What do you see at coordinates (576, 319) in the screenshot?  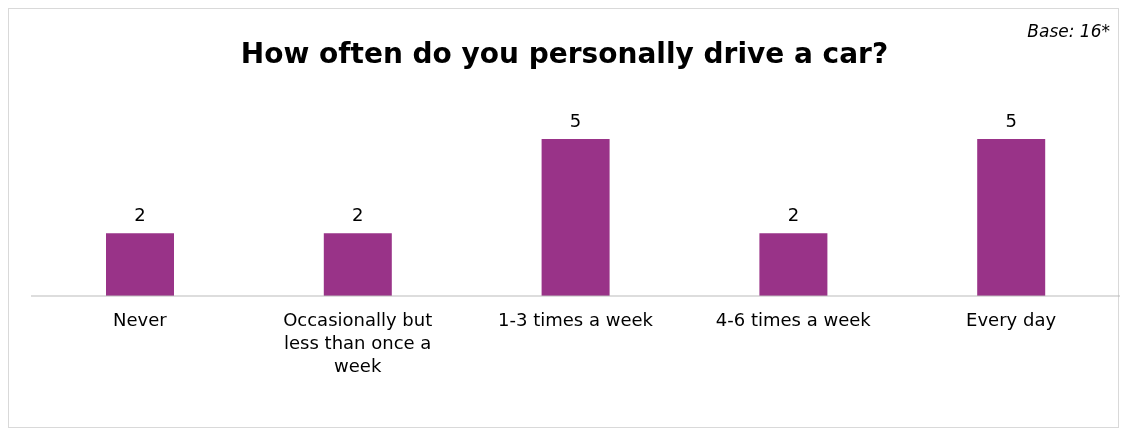 I see `x-tick-label: 1-3 times a week` at bounding box center [576, 319].